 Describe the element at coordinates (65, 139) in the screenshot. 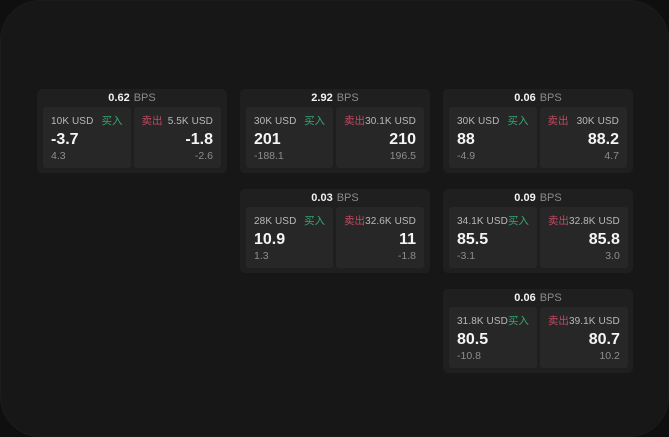

I see `buy-price: -3.7` at that location.